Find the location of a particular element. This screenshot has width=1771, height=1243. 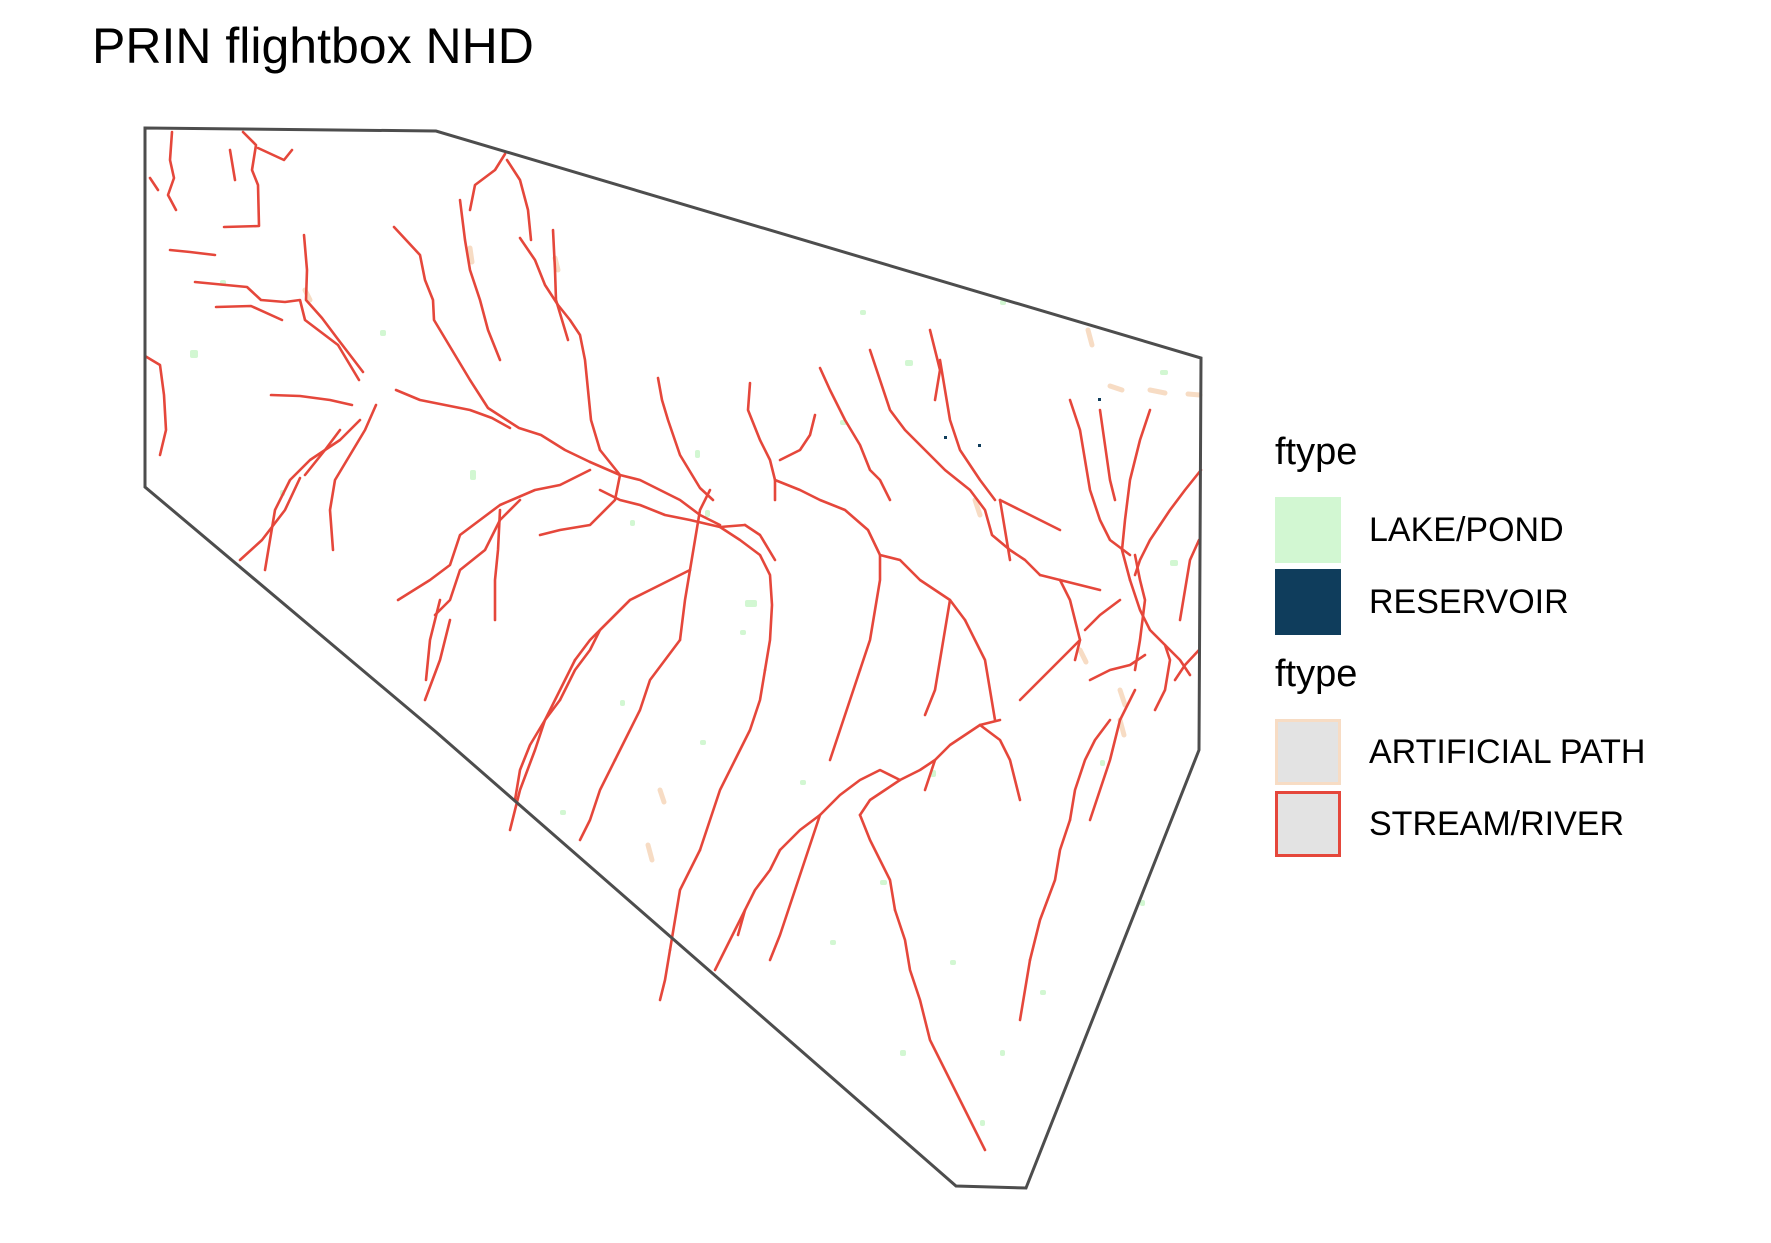

legend-item-artificial-path: ARTIFICIAL PATH is located at coordinates (1505, 752).